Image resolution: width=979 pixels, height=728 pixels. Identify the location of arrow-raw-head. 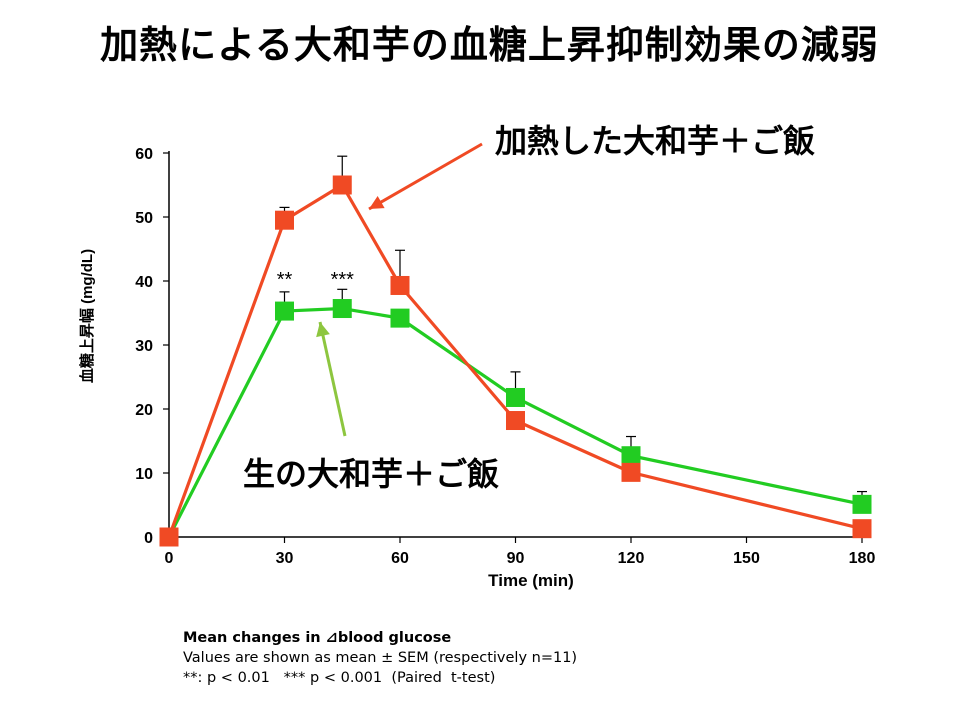
(323, 330).